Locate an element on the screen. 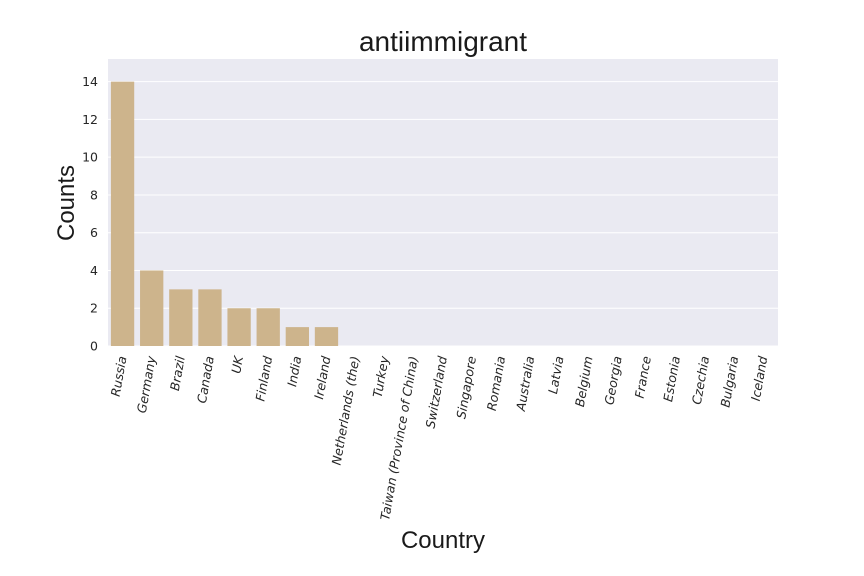  y-tick-label: 4 is located at coordinates (94, 270).